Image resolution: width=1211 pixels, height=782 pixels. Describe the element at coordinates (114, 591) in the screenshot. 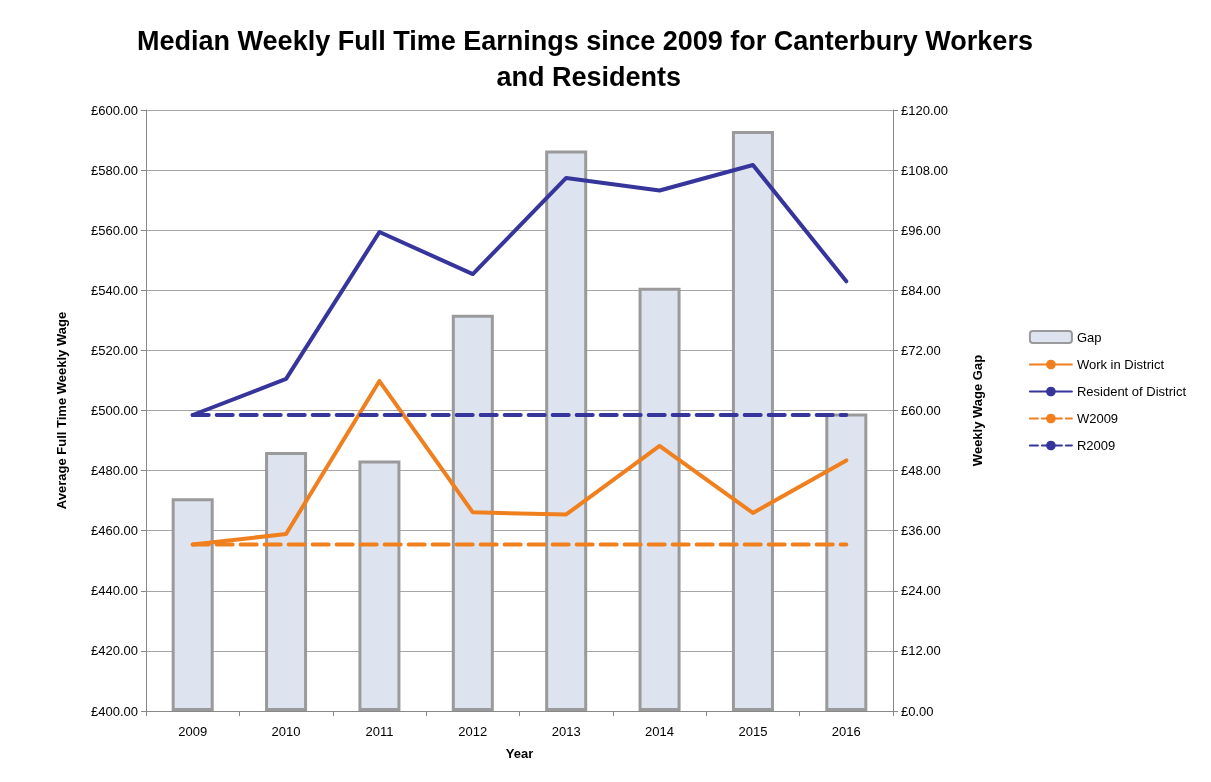

I see `y-tick-label: £440.00` at that location.